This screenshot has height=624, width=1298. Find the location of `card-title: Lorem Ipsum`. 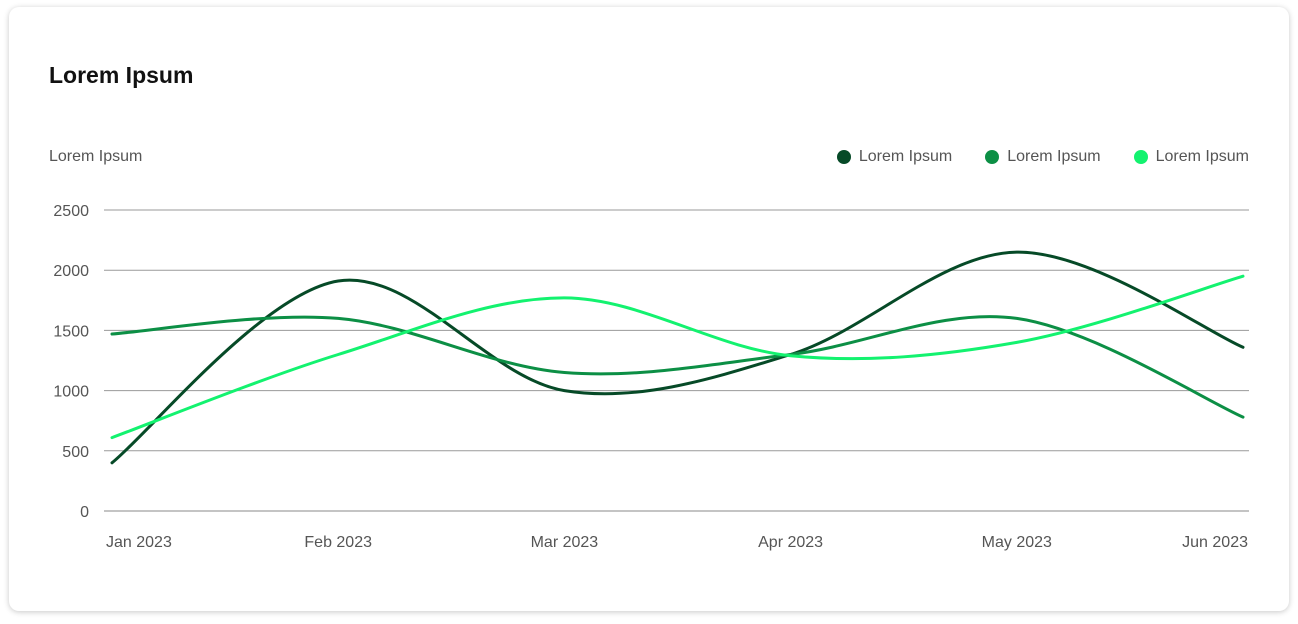

card-title: Lorem Ipsum is located at coordinates (121, 75).